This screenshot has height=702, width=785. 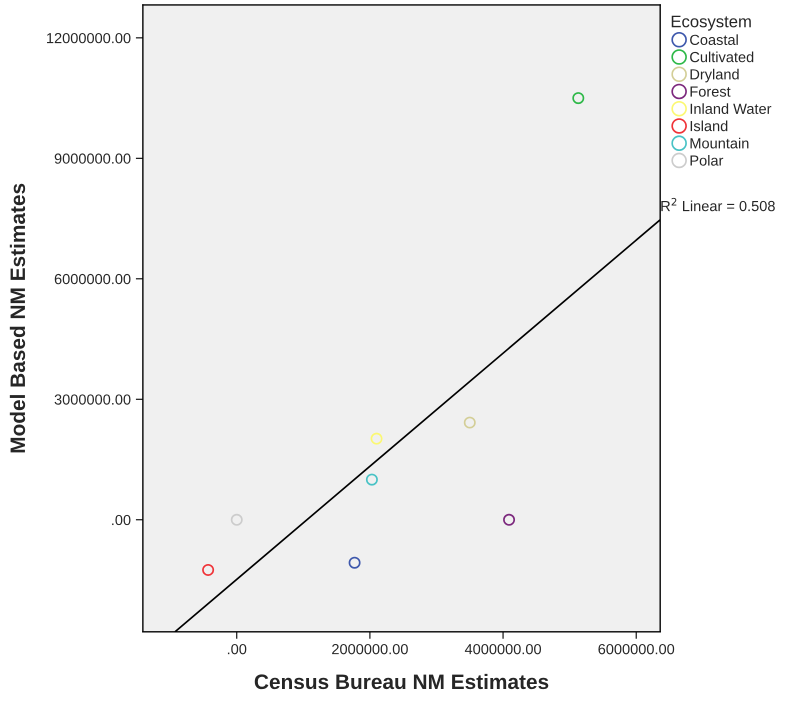 What do you see at coordinates (92, 279) in the screenshot?
I see `y-tick-label: 6000000.00` at bounding box center [92, 279].